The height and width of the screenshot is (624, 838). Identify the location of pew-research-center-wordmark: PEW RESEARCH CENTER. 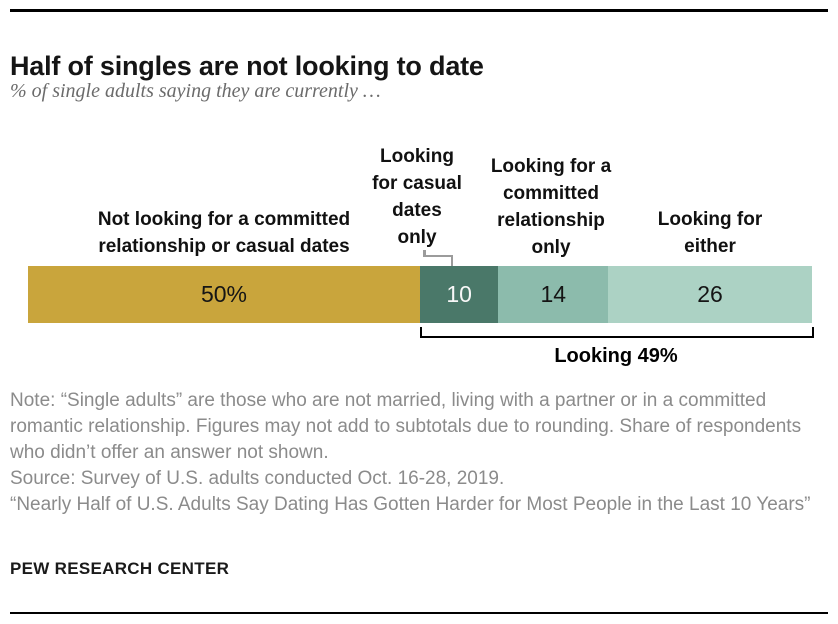
(120, 568).